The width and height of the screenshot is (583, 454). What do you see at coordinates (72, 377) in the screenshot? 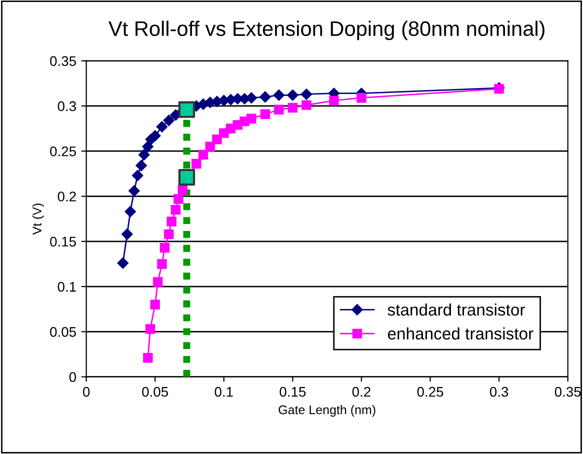
I see `y-tick-label: 0` at bounding box center [72, 377].